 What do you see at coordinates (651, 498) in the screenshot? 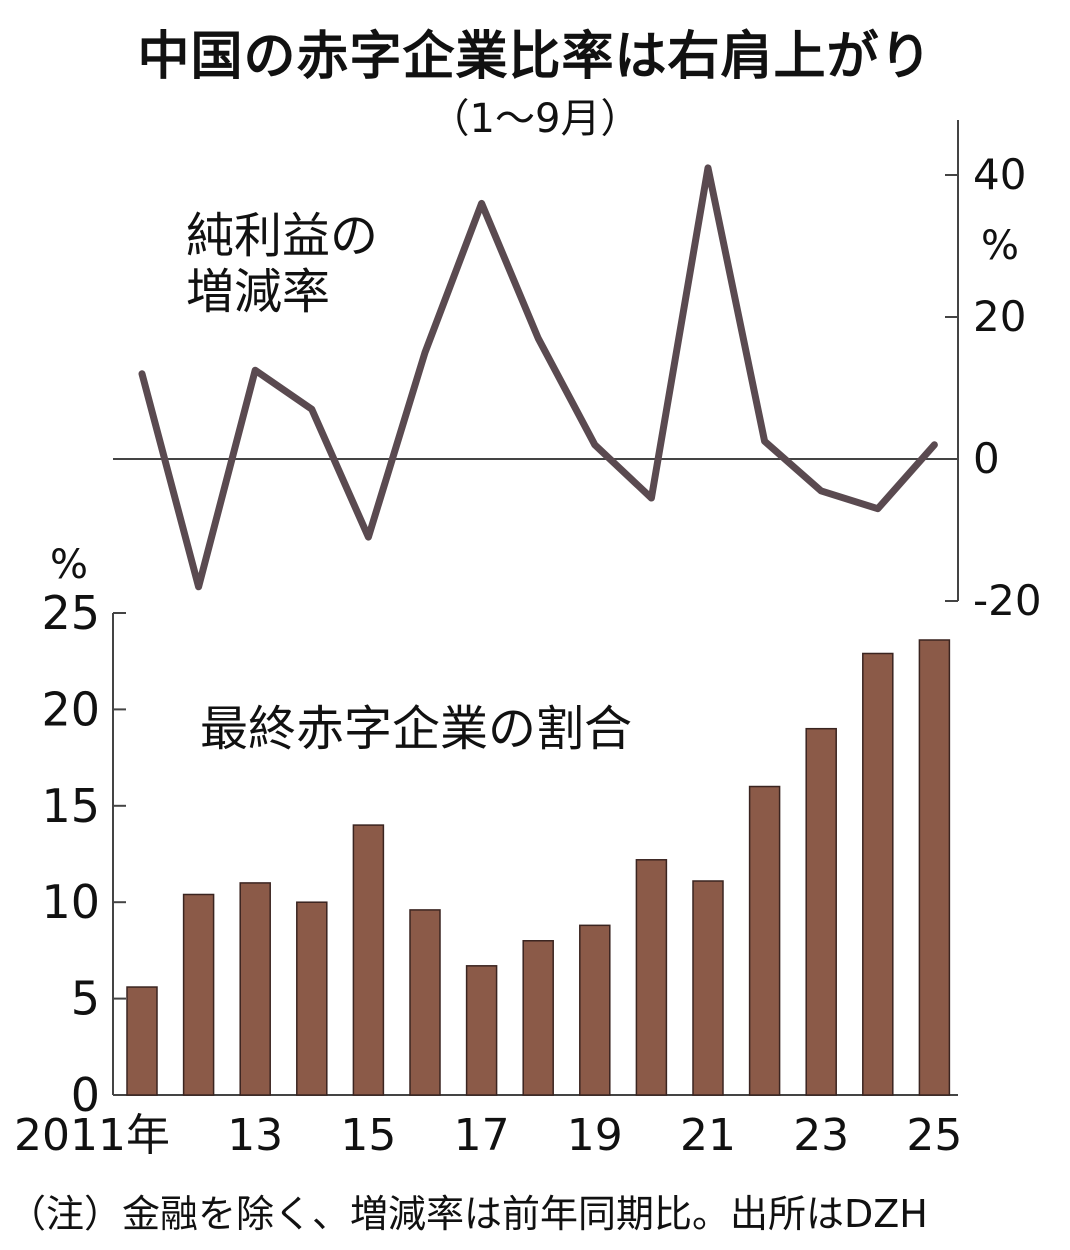
I see `line-point-2020` at bounding box center [651, 498].